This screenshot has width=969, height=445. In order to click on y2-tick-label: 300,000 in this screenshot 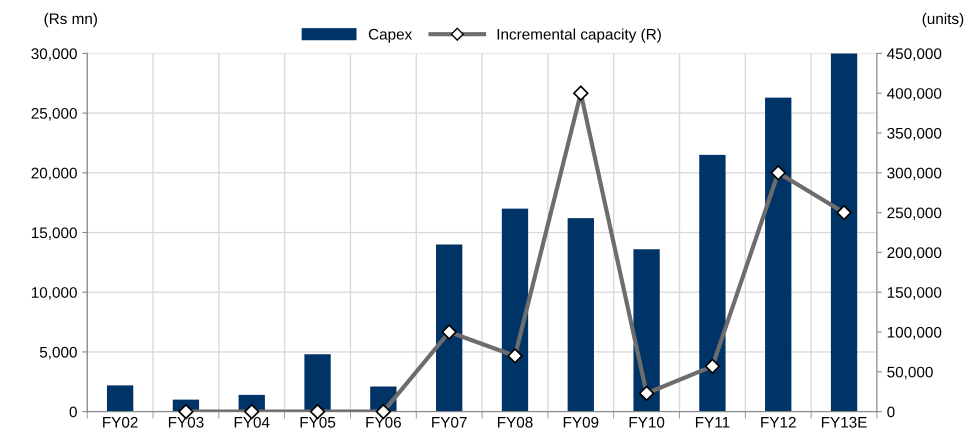, I will do `click(914, 174)`.